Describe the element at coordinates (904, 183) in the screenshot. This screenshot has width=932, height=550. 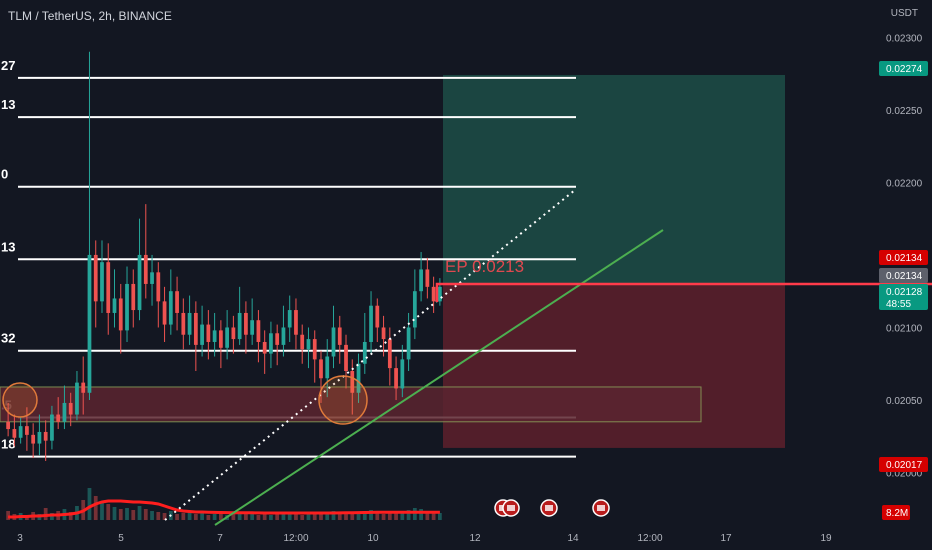
I see `price-tick-label: 0.02200` at that location.